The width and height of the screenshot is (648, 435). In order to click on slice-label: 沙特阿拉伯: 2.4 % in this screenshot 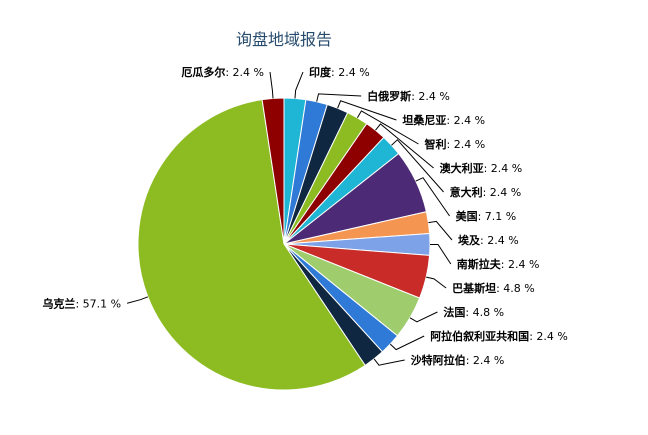, I will do `click(458, 360)`.